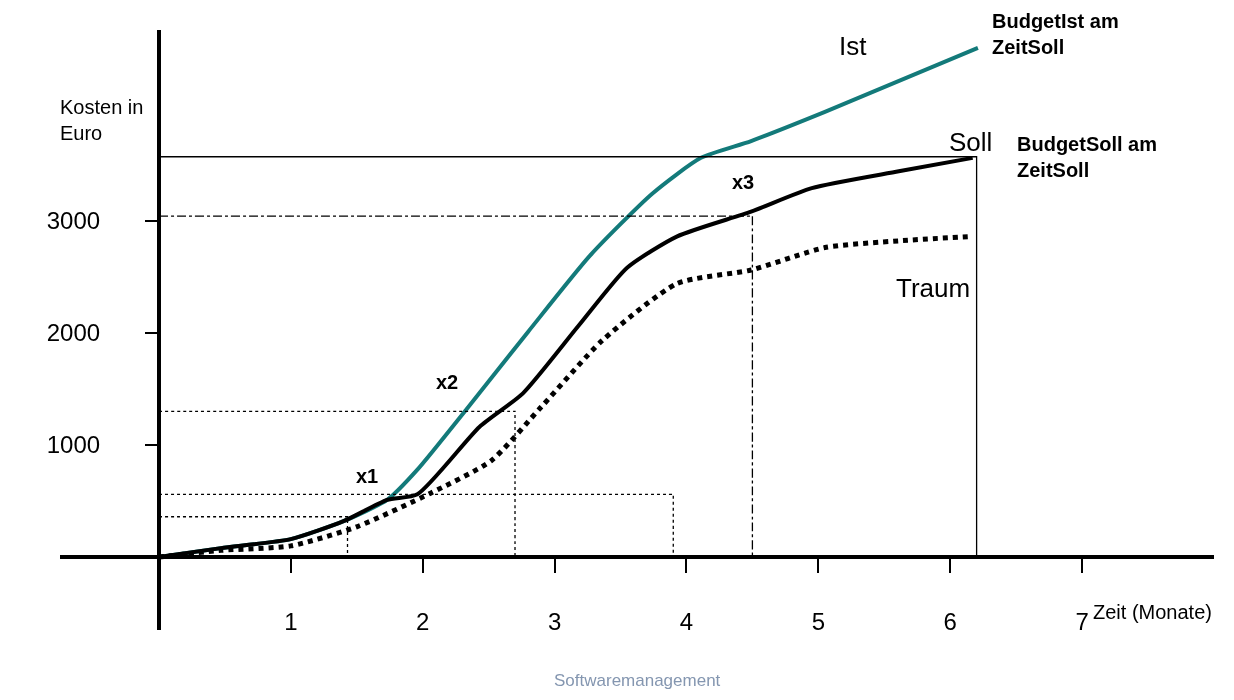 The width and height of the screenshot is (1234, 700). I want to click on x-tick-label: 7, so click(1082, 621).